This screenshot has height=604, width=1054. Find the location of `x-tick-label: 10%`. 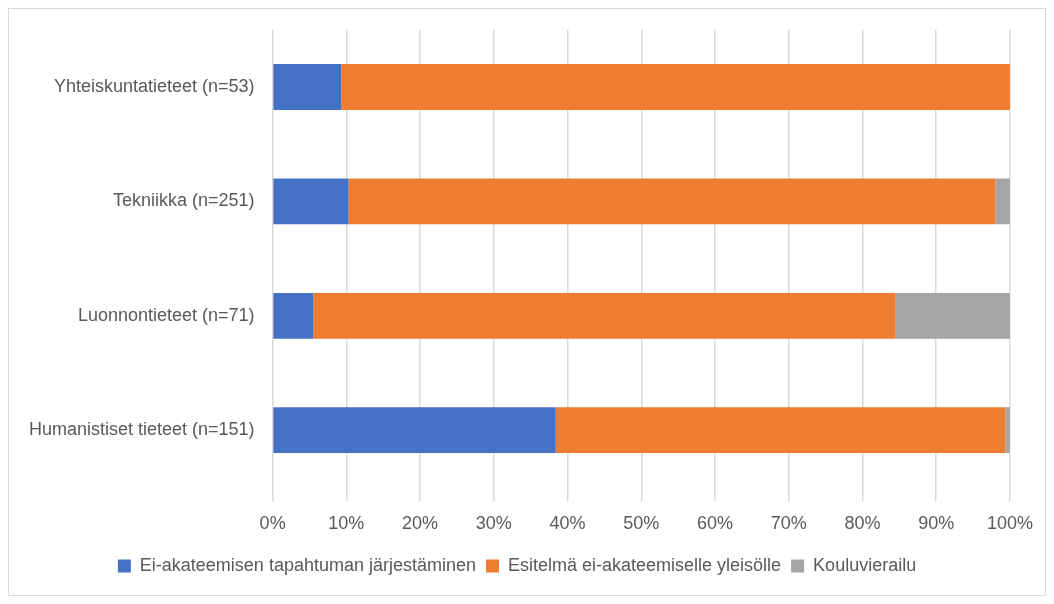

x-tick-label: 10% is located at coordinates (346, 523).